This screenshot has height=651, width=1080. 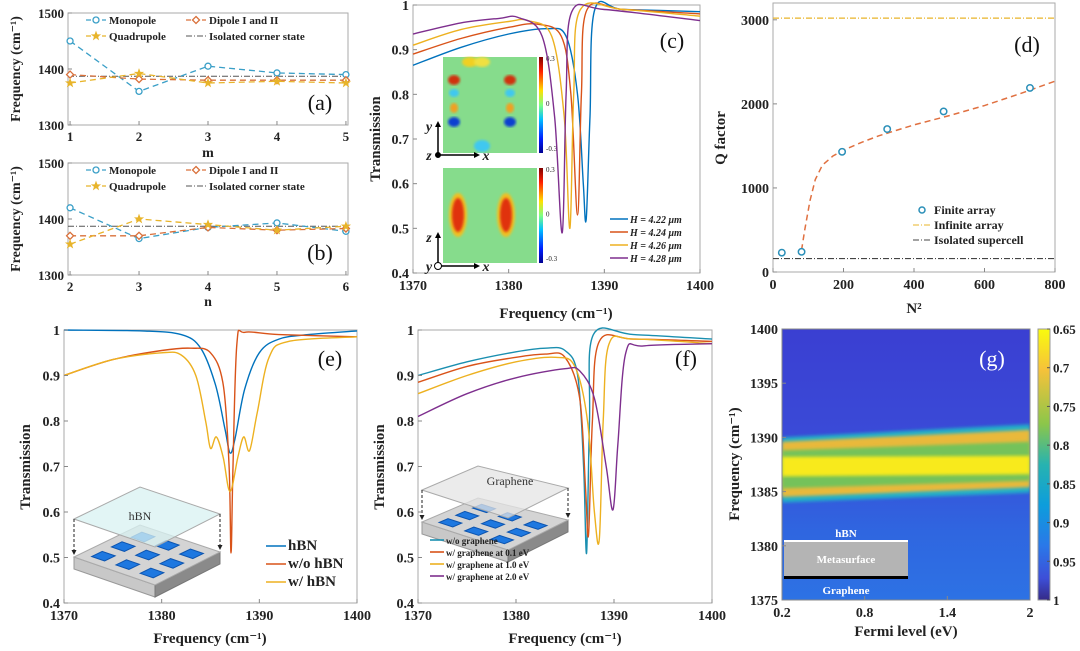 What do you see at coordinates (302, 546) in the screenshot?
I see `legend-label: hBN` at bounding box center [302, 546].